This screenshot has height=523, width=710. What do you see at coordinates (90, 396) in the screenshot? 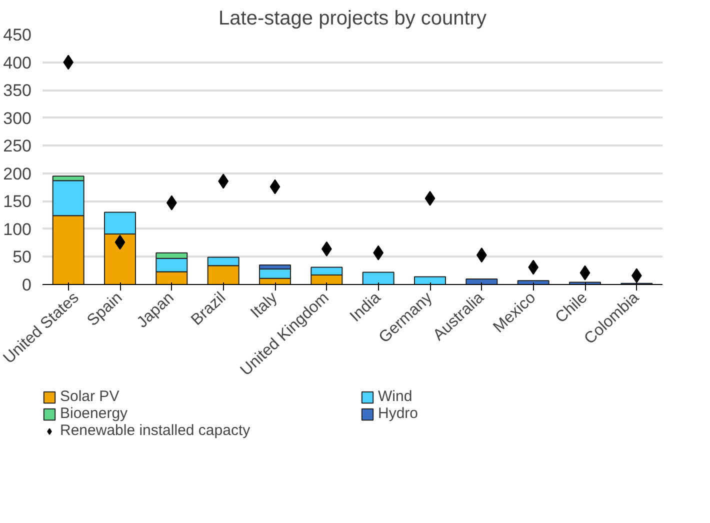
I see `legend-label: Solar PV` at bounding box center [90, 396].